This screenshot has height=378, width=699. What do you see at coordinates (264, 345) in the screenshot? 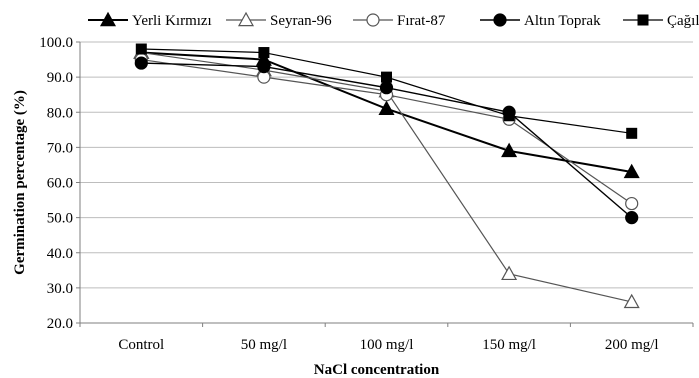
I see `x-tick-label: 50 mg/l` at bounding box center [264, 345].